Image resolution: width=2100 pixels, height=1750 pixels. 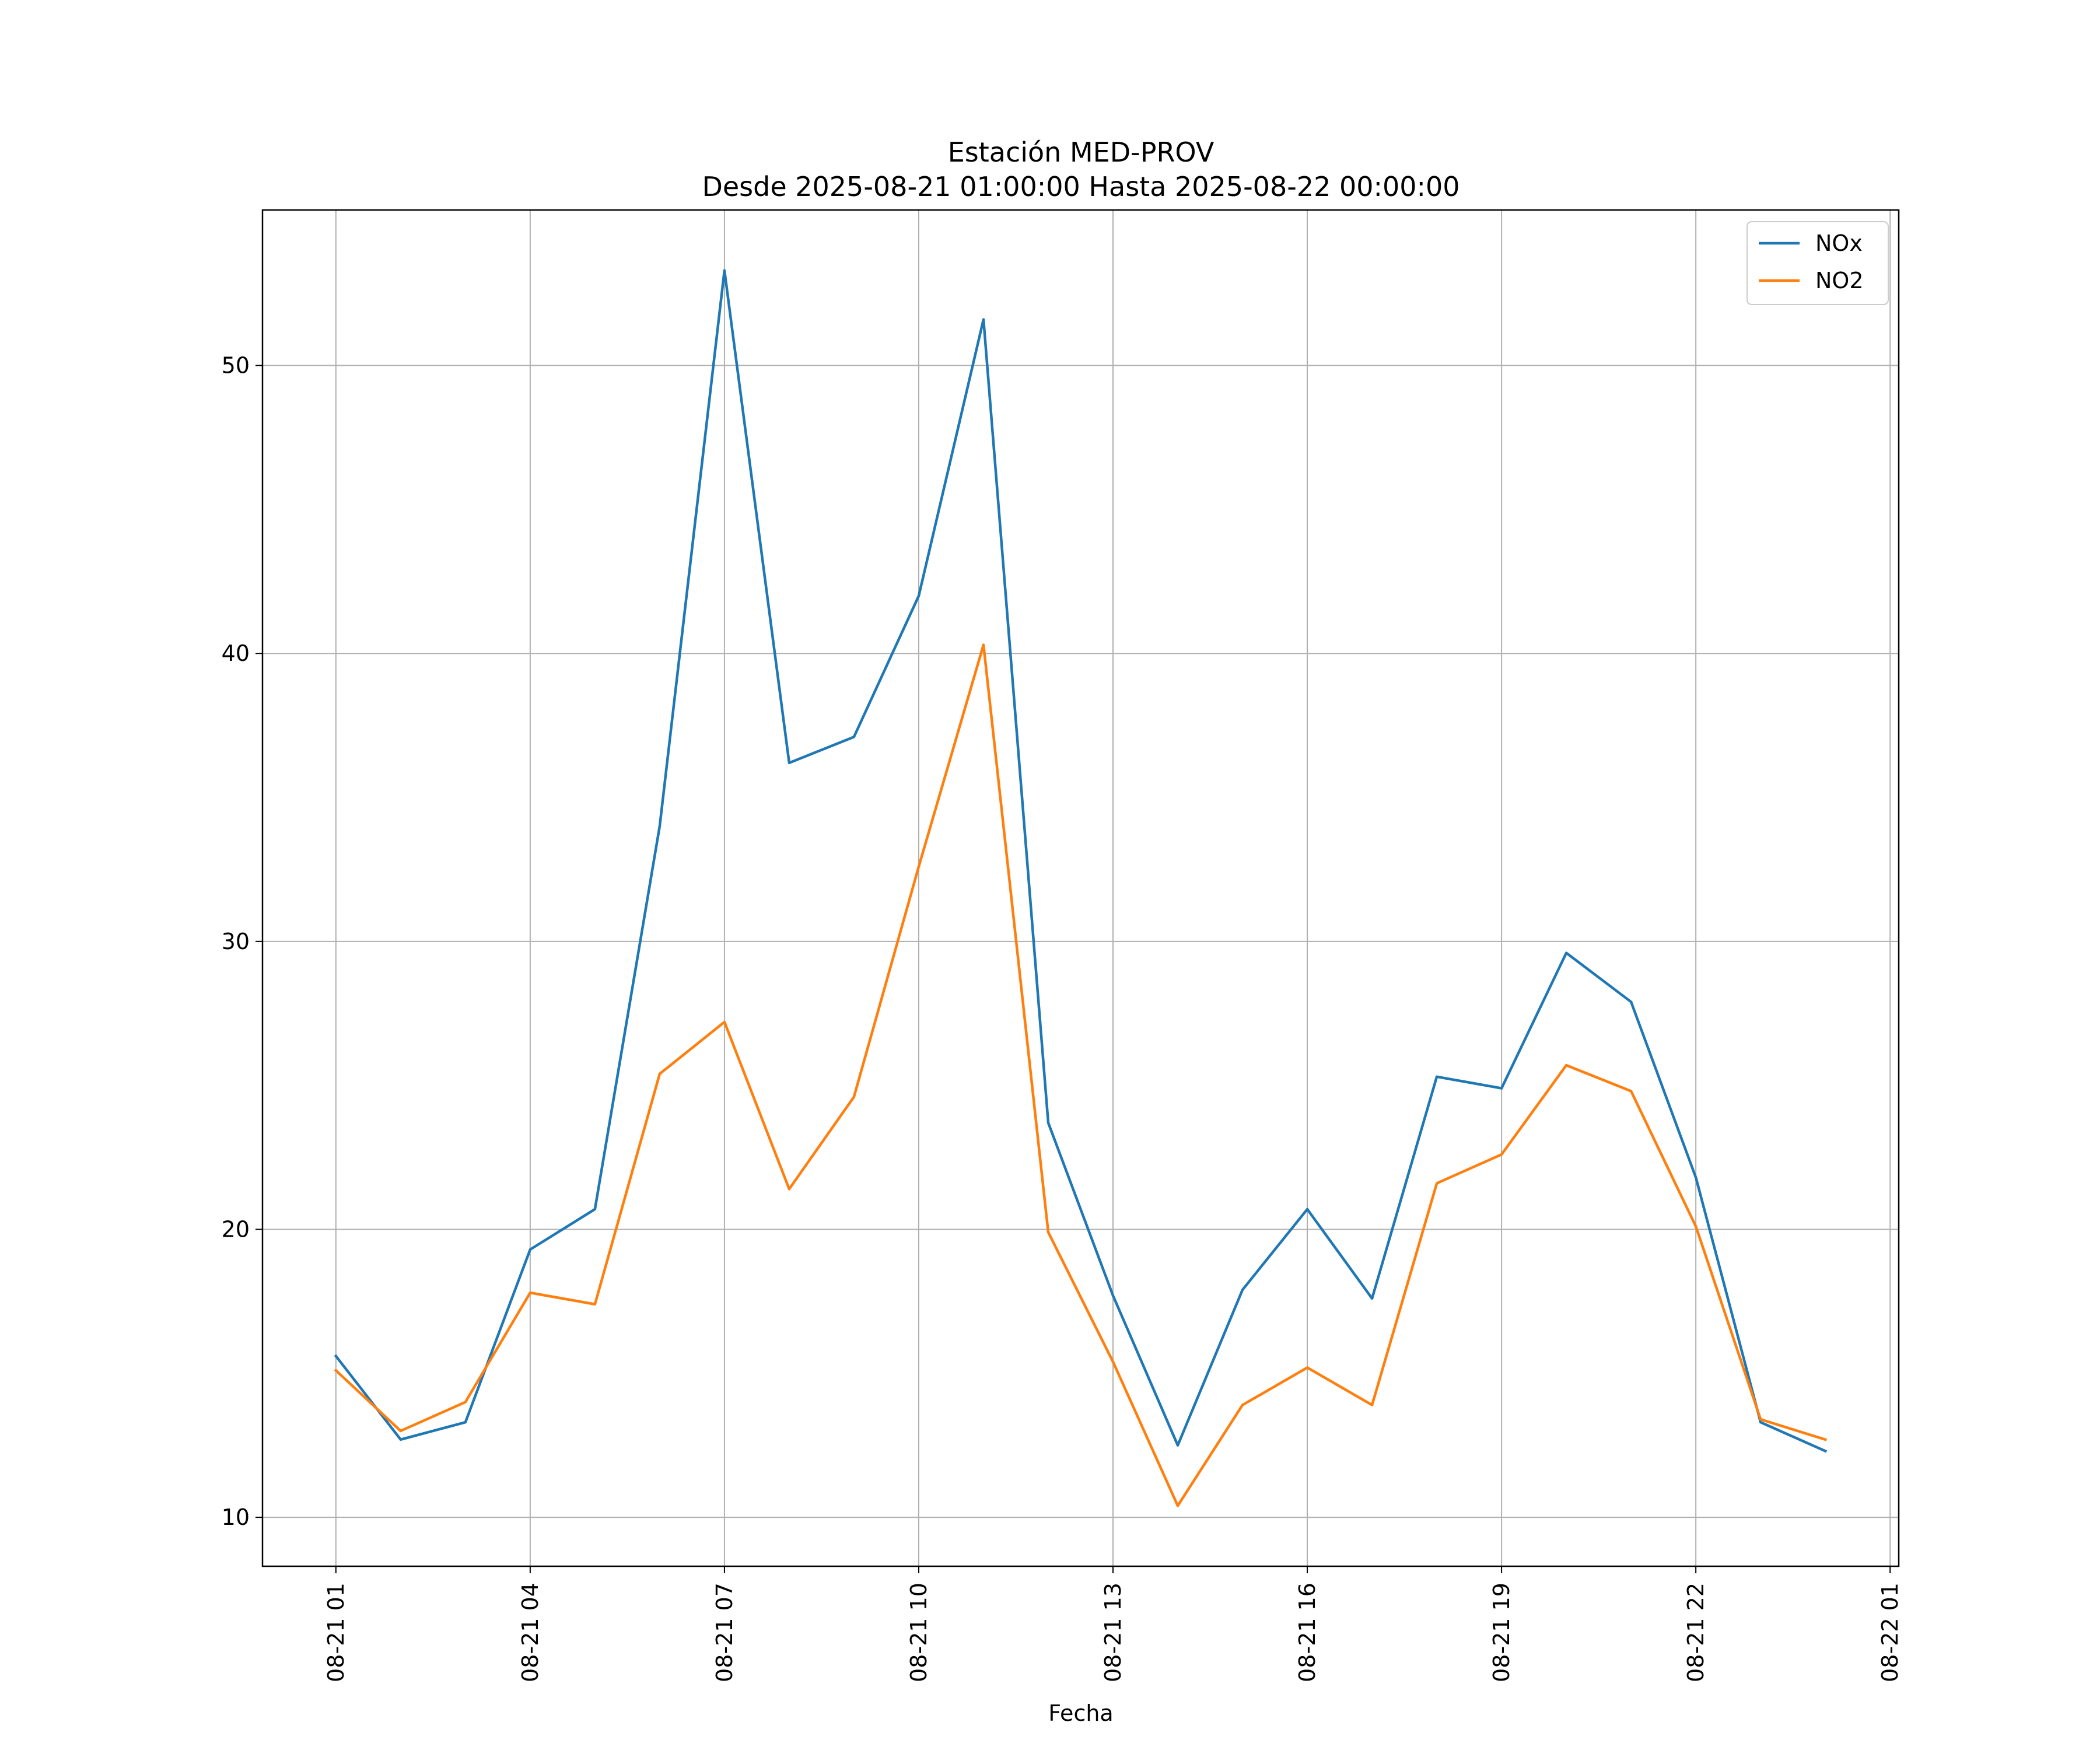 What do you see at coordinates (1501, 1632) in the screenshot?
I see `x-tick-label: 08-21 19` at bounding box center [1501, 1632].